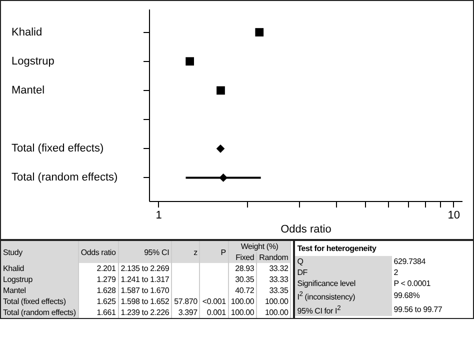 This screenshot has height=363, width=474. What do you see at coordinates (186, 301) in the screenshot?
I see `text: 57.870` at bounding box center [186, 301].